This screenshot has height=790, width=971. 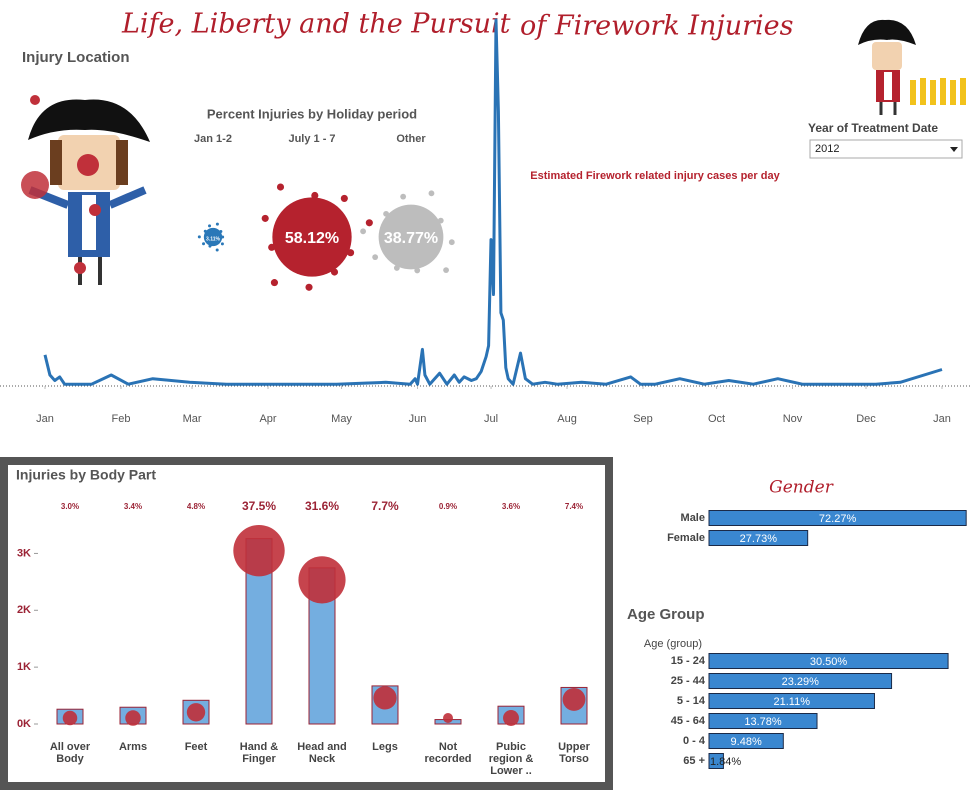 I want to click on chart-title: Gender, so click(x=801, y=488).